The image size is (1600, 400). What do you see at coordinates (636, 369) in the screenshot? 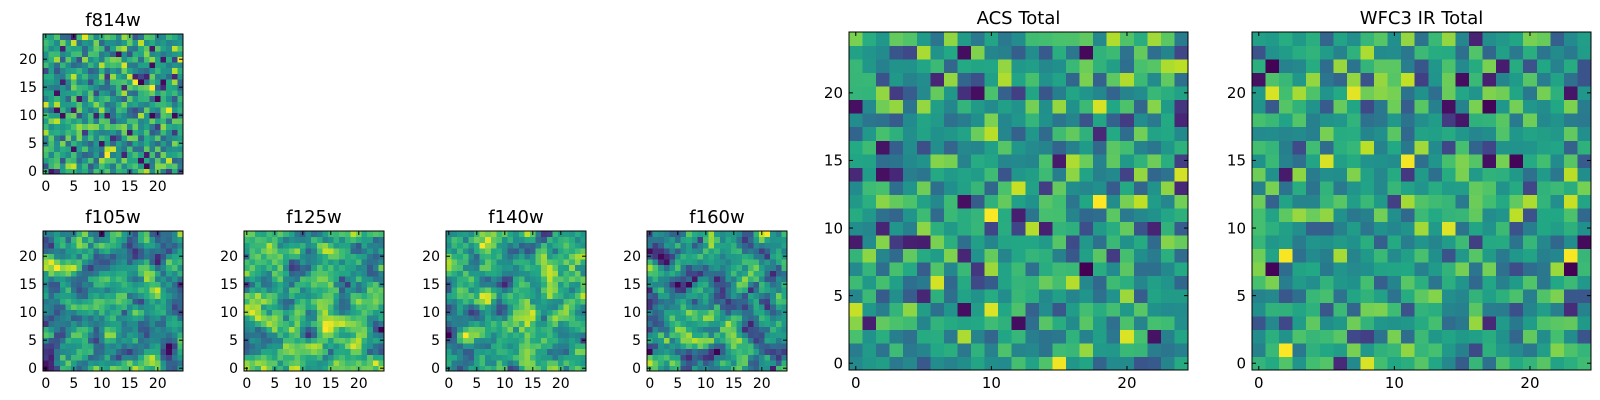
I see `y-tick-label: 0` at bounding box center [636, 369].